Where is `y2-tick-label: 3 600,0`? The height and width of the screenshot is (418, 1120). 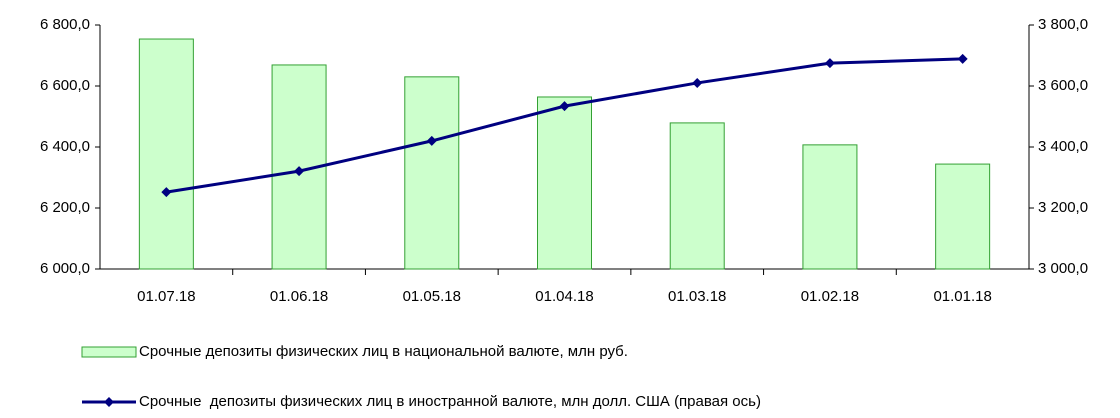 y2-tick-label: 3 600,0 is located at coordinates (1063, 85).